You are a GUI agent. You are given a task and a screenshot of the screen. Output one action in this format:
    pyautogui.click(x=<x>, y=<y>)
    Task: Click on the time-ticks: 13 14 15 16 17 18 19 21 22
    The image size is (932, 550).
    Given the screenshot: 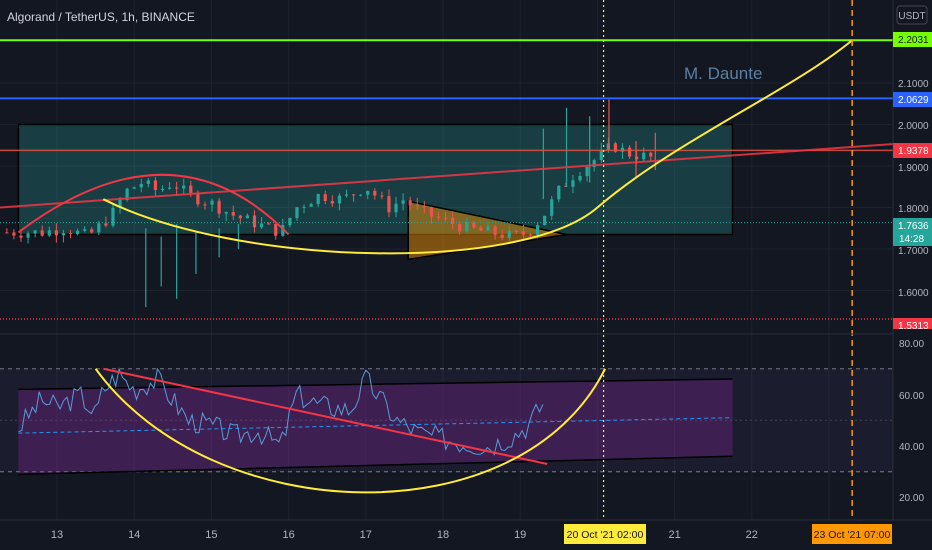 What is the action you would take?
    pyautogui.click(x=404, y=535)
    